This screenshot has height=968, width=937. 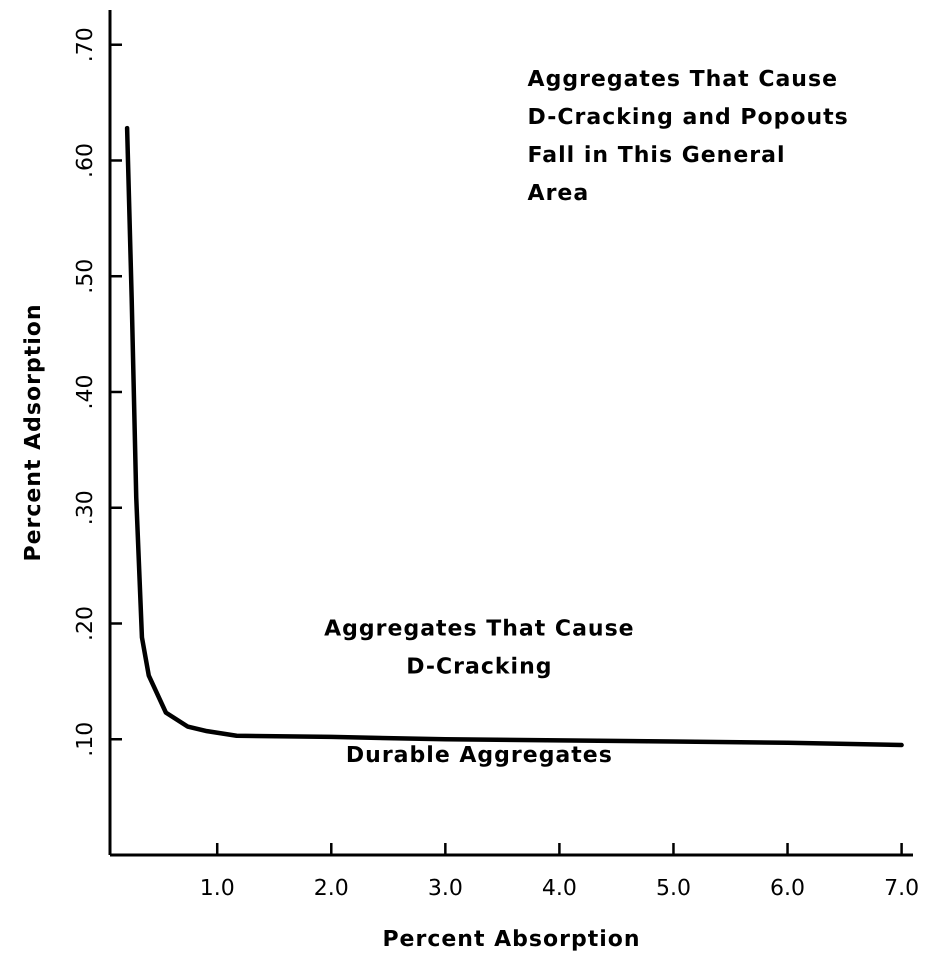 What do you see at coordinates (85, 508) in the screenshot?
I see `y-tick-label: .30` at bounding box center [85, 508].